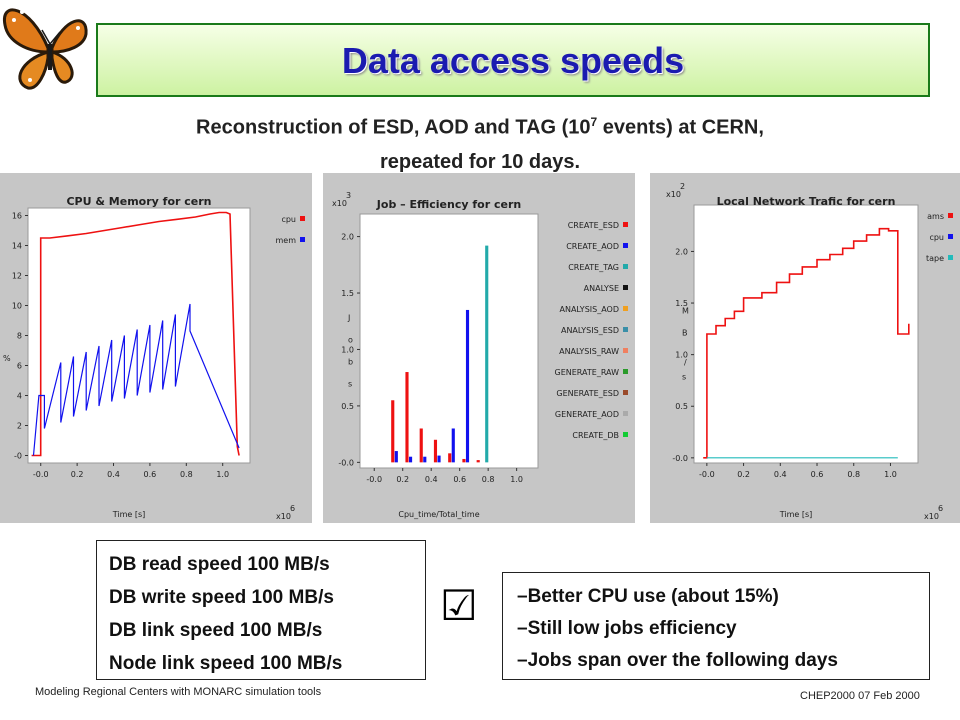  What do you see at coordinates (350, 362) in the screenshot?
I see `y-axis-label-char: b` at bounding box center [350, 362].